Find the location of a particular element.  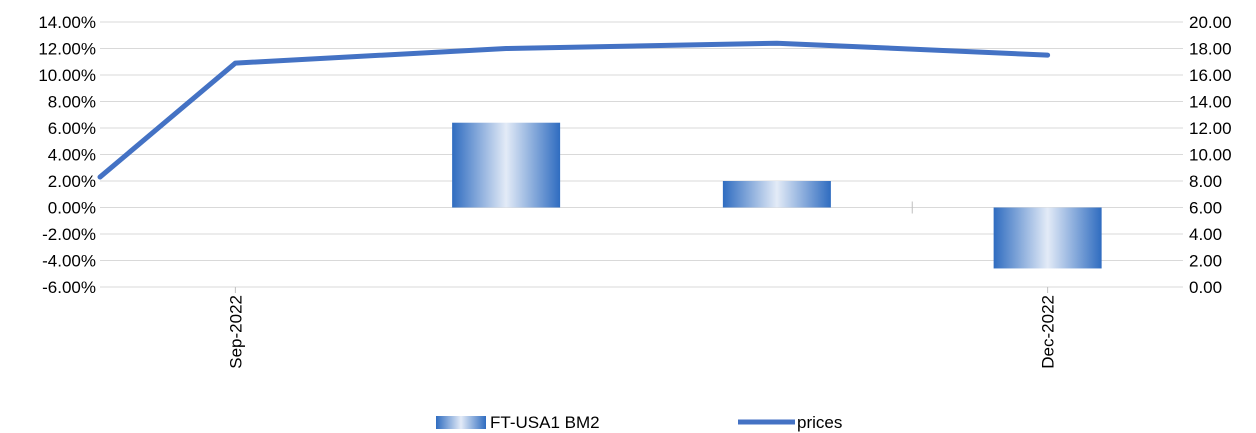

right-tick-label: 6.00 is located at coordinates (1205, 208).